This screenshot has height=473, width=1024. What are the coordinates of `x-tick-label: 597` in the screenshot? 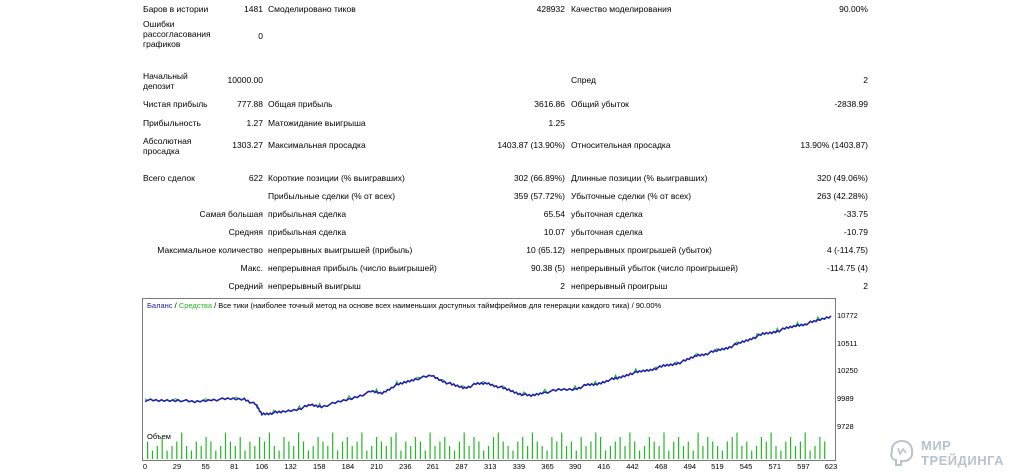 It's located at (803, 466).